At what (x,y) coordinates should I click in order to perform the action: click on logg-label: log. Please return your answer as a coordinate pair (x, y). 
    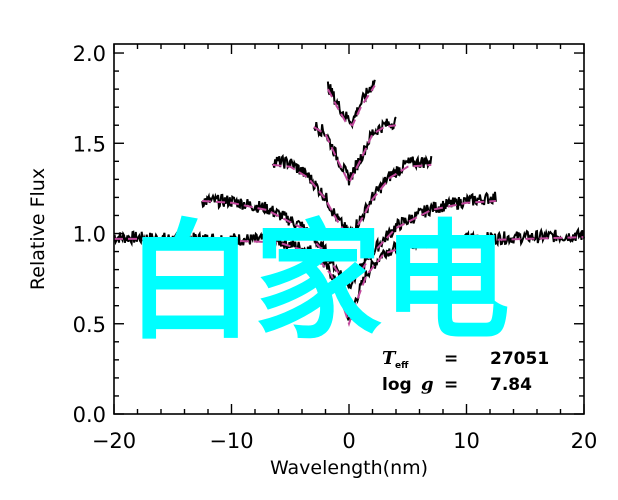
    Looking at the image, I should click on (397, 385).